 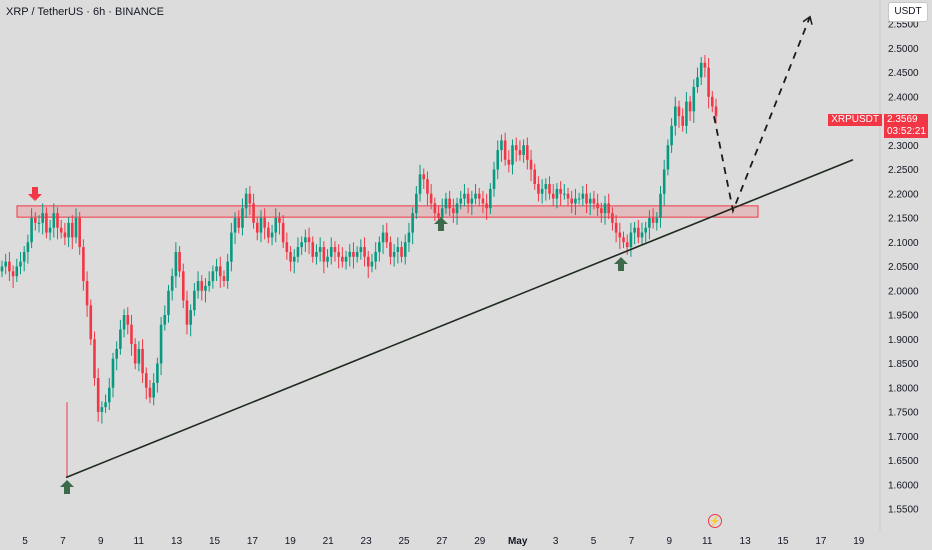 What do you see at coordinates (715, 521) in the screenshot?
I see `lightning-icon: ⚡` at bounding box center [715, 521].